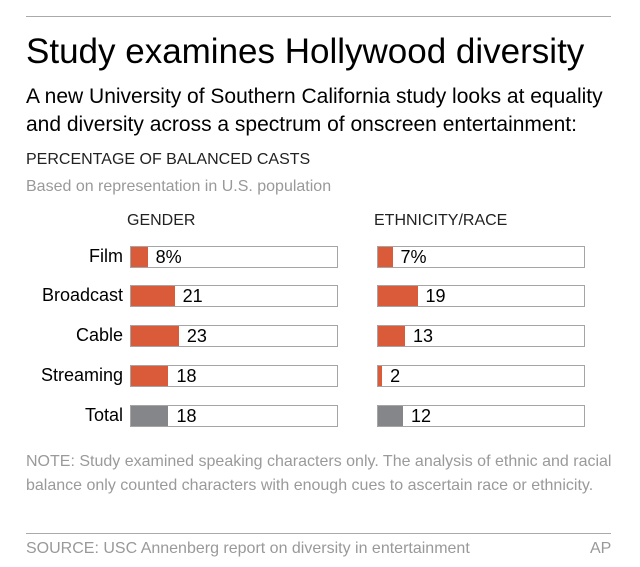 This screenshot has width=640, height=567. I want to click on bar-track: 21, so click(234, 296).